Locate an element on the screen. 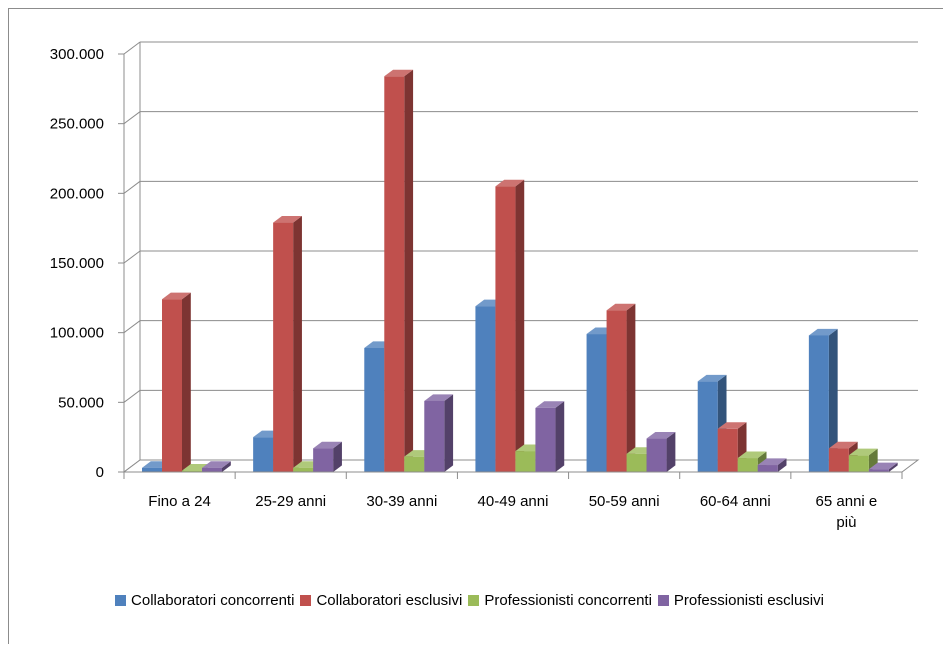 This screenshot has width=945, height=646. y-tick-label: 50.000 is located at coordinates (81, 402).